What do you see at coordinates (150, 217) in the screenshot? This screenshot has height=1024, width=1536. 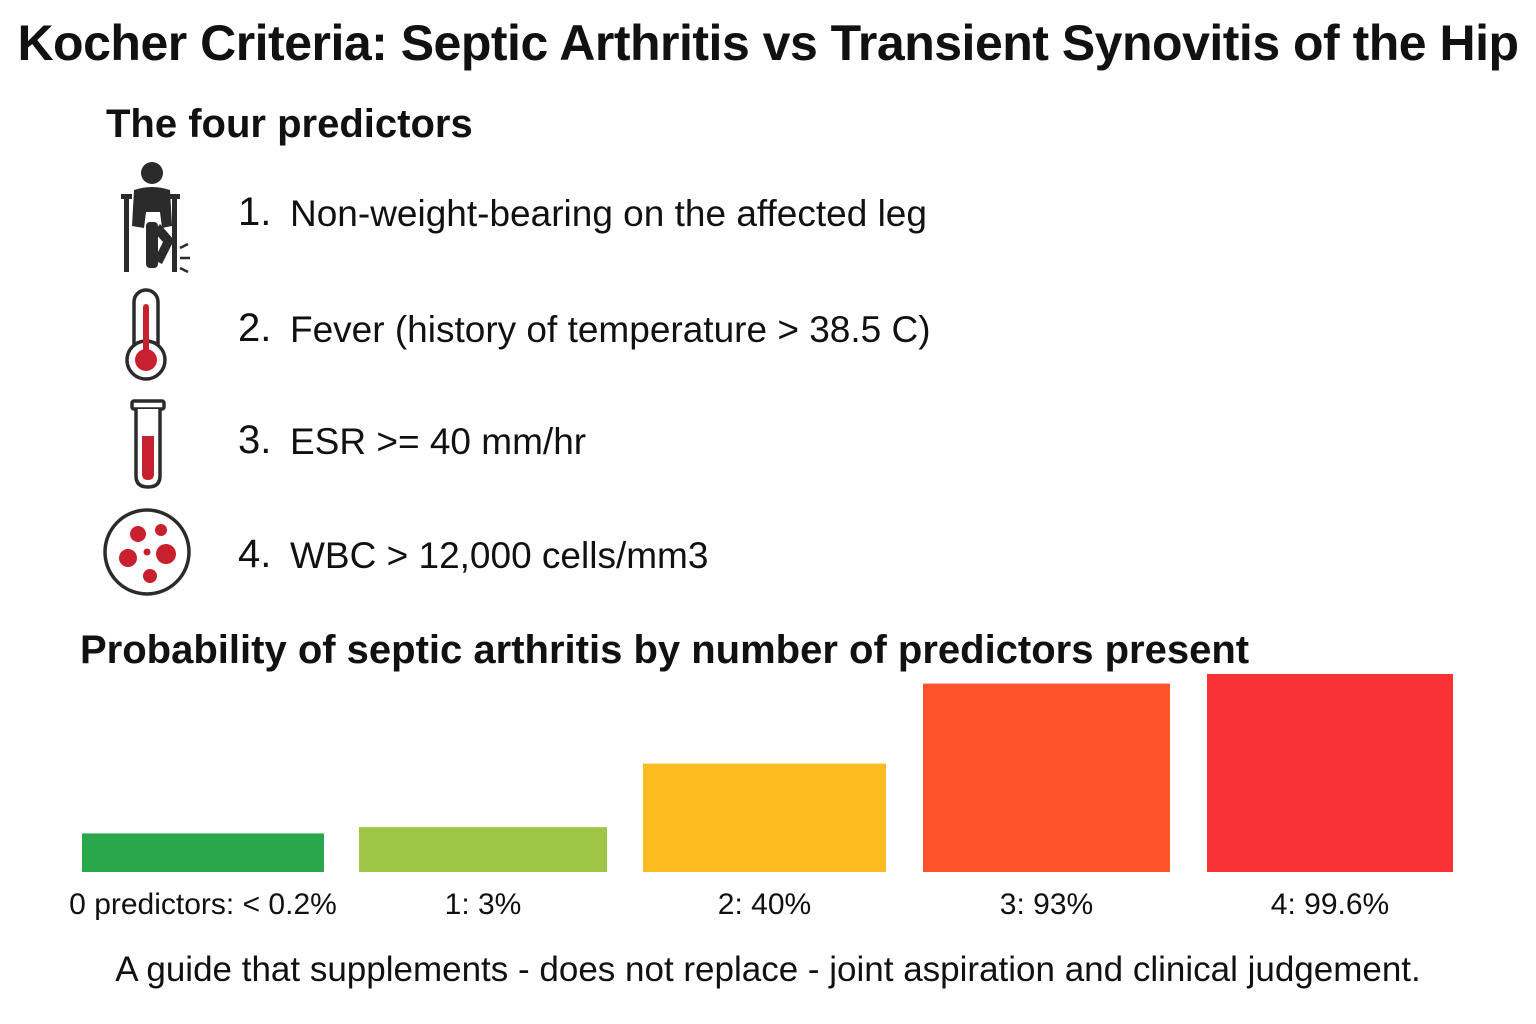 I see `person-on-crutches-icon` at bounding box center [150, 217].